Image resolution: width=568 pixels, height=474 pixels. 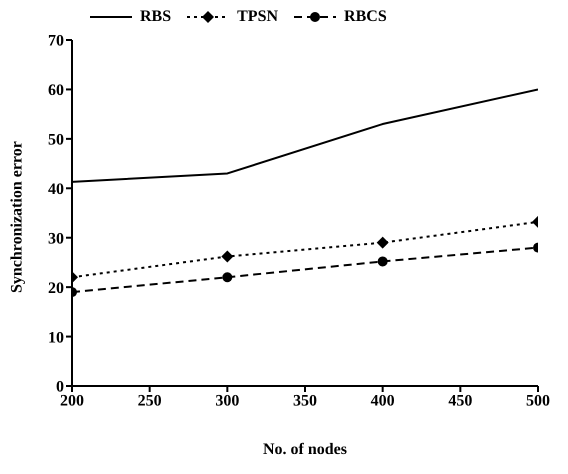 What do you see at coordinates (56, 140) in the screenshot?
I see `y-tick-label: 50` at bounding box center [56, 140].